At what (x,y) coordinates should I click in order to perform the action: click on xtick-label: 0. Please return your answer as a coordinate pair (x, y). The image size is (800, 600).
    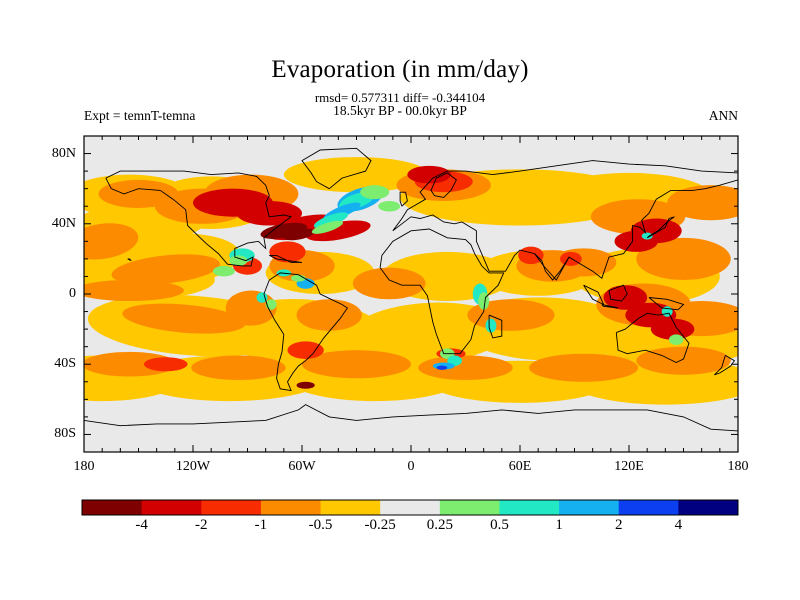
    Looking at the image, I should click on (411, 466).